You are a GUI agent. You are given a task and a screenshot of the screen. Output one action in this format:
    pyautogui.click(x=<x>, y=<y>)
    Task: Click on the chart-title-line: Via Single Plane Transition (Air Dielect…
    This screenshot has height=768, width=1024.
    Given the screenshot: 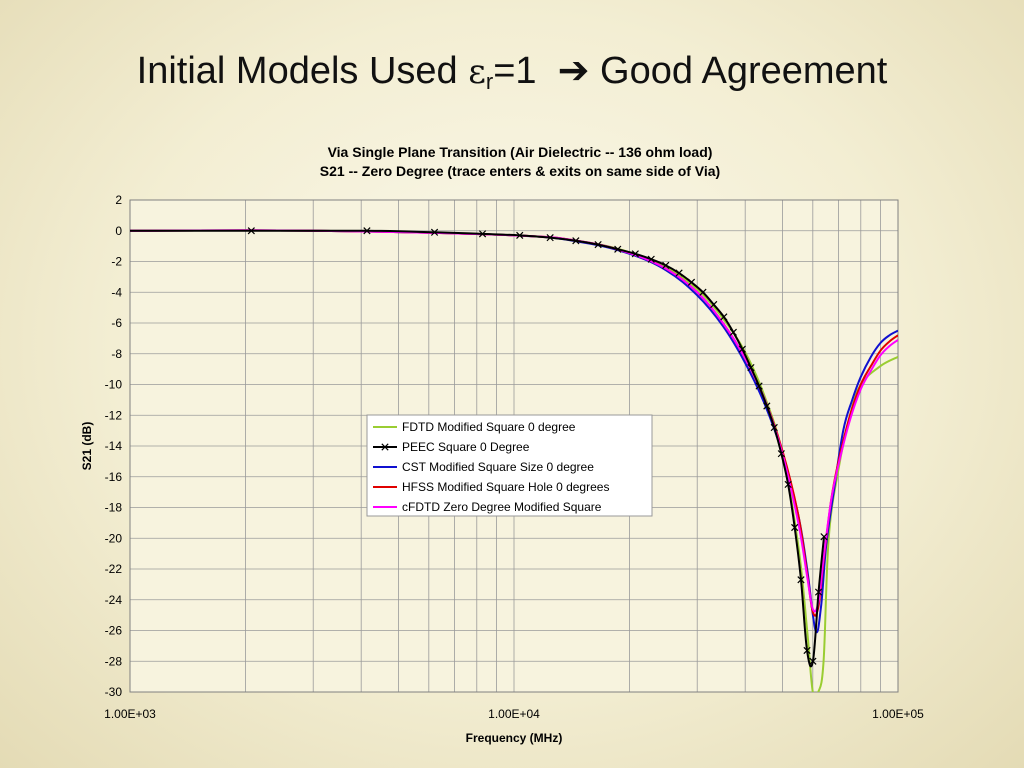 What is the action you would take?
    pyautogui.click(x=520, y=152)
    